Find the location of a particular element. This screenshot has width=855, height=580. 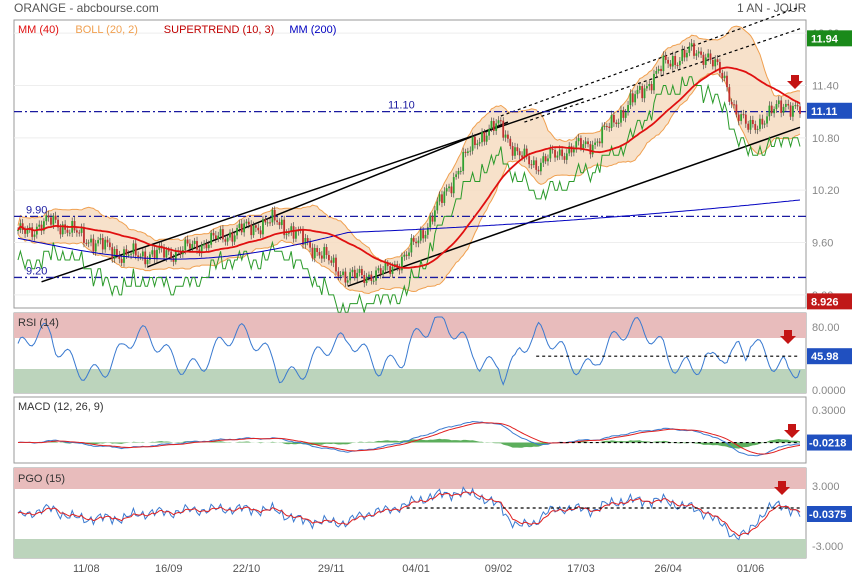

support-label: 9.90 is located at coordinates (36, 210).